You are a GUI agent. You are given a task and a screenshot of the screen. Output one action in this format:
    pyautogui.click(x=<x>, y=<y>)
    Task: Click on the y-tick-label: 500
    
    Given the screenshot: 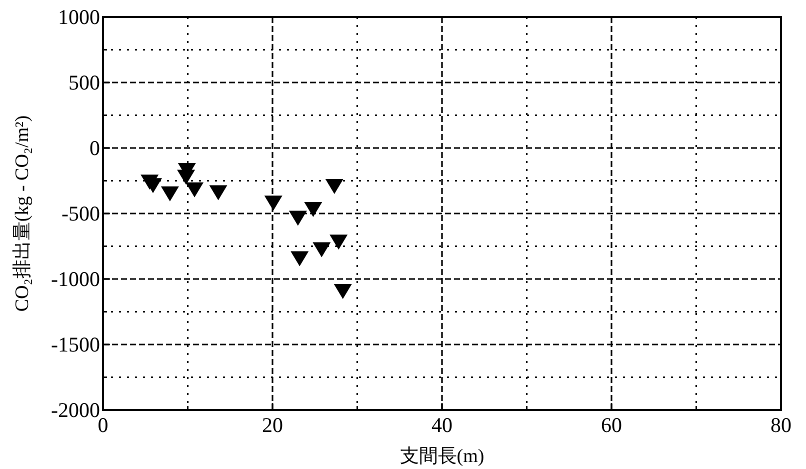 What is the action you would take?
    pyautogui.click(x=84, y=82)
    